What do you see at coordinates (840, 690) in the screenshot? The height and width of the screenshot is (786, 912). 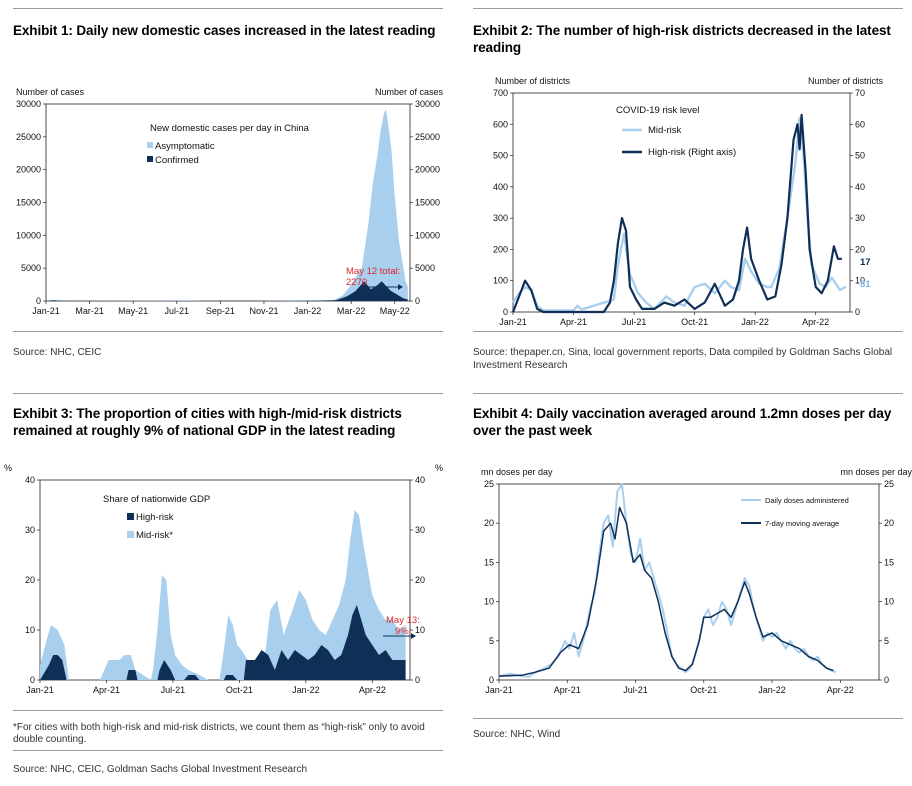 I see `exhibit-4-x-tick-label: Apr-22` at bounding box center [840, 690].